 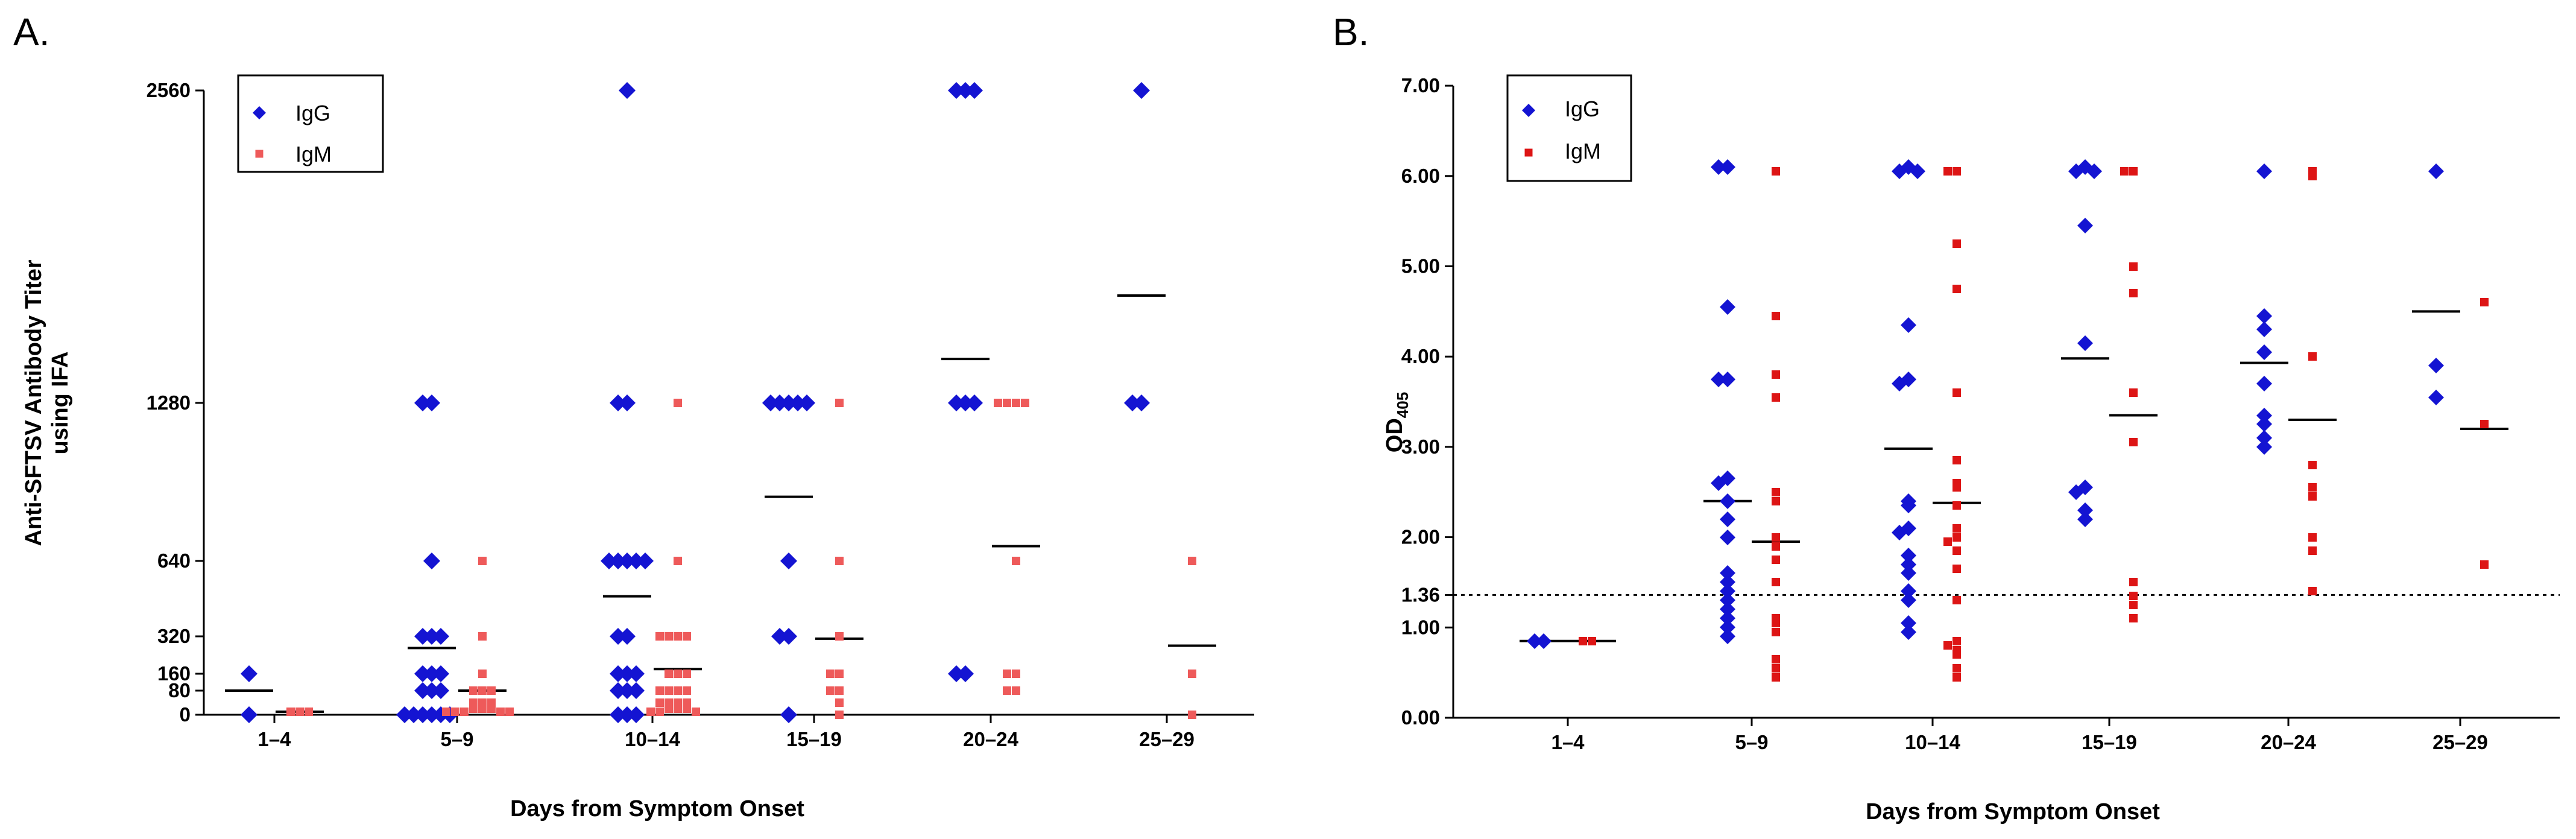 What do you see at coordinates (657, 809) in the screenshot?
I see `panel-a-x-axis-title: Days from Symptom Onset` at bounding box center [657, 809].